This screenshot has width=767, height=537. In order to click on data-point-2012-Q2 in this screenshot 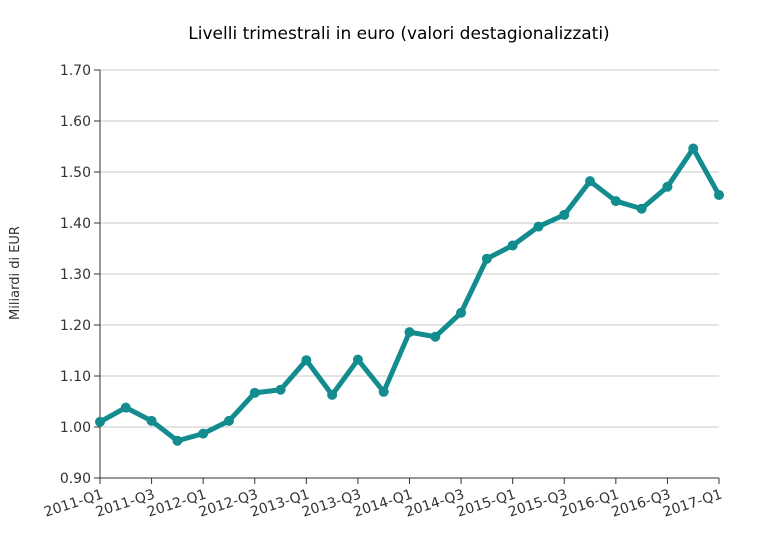, I will do `click(228, 420)`.